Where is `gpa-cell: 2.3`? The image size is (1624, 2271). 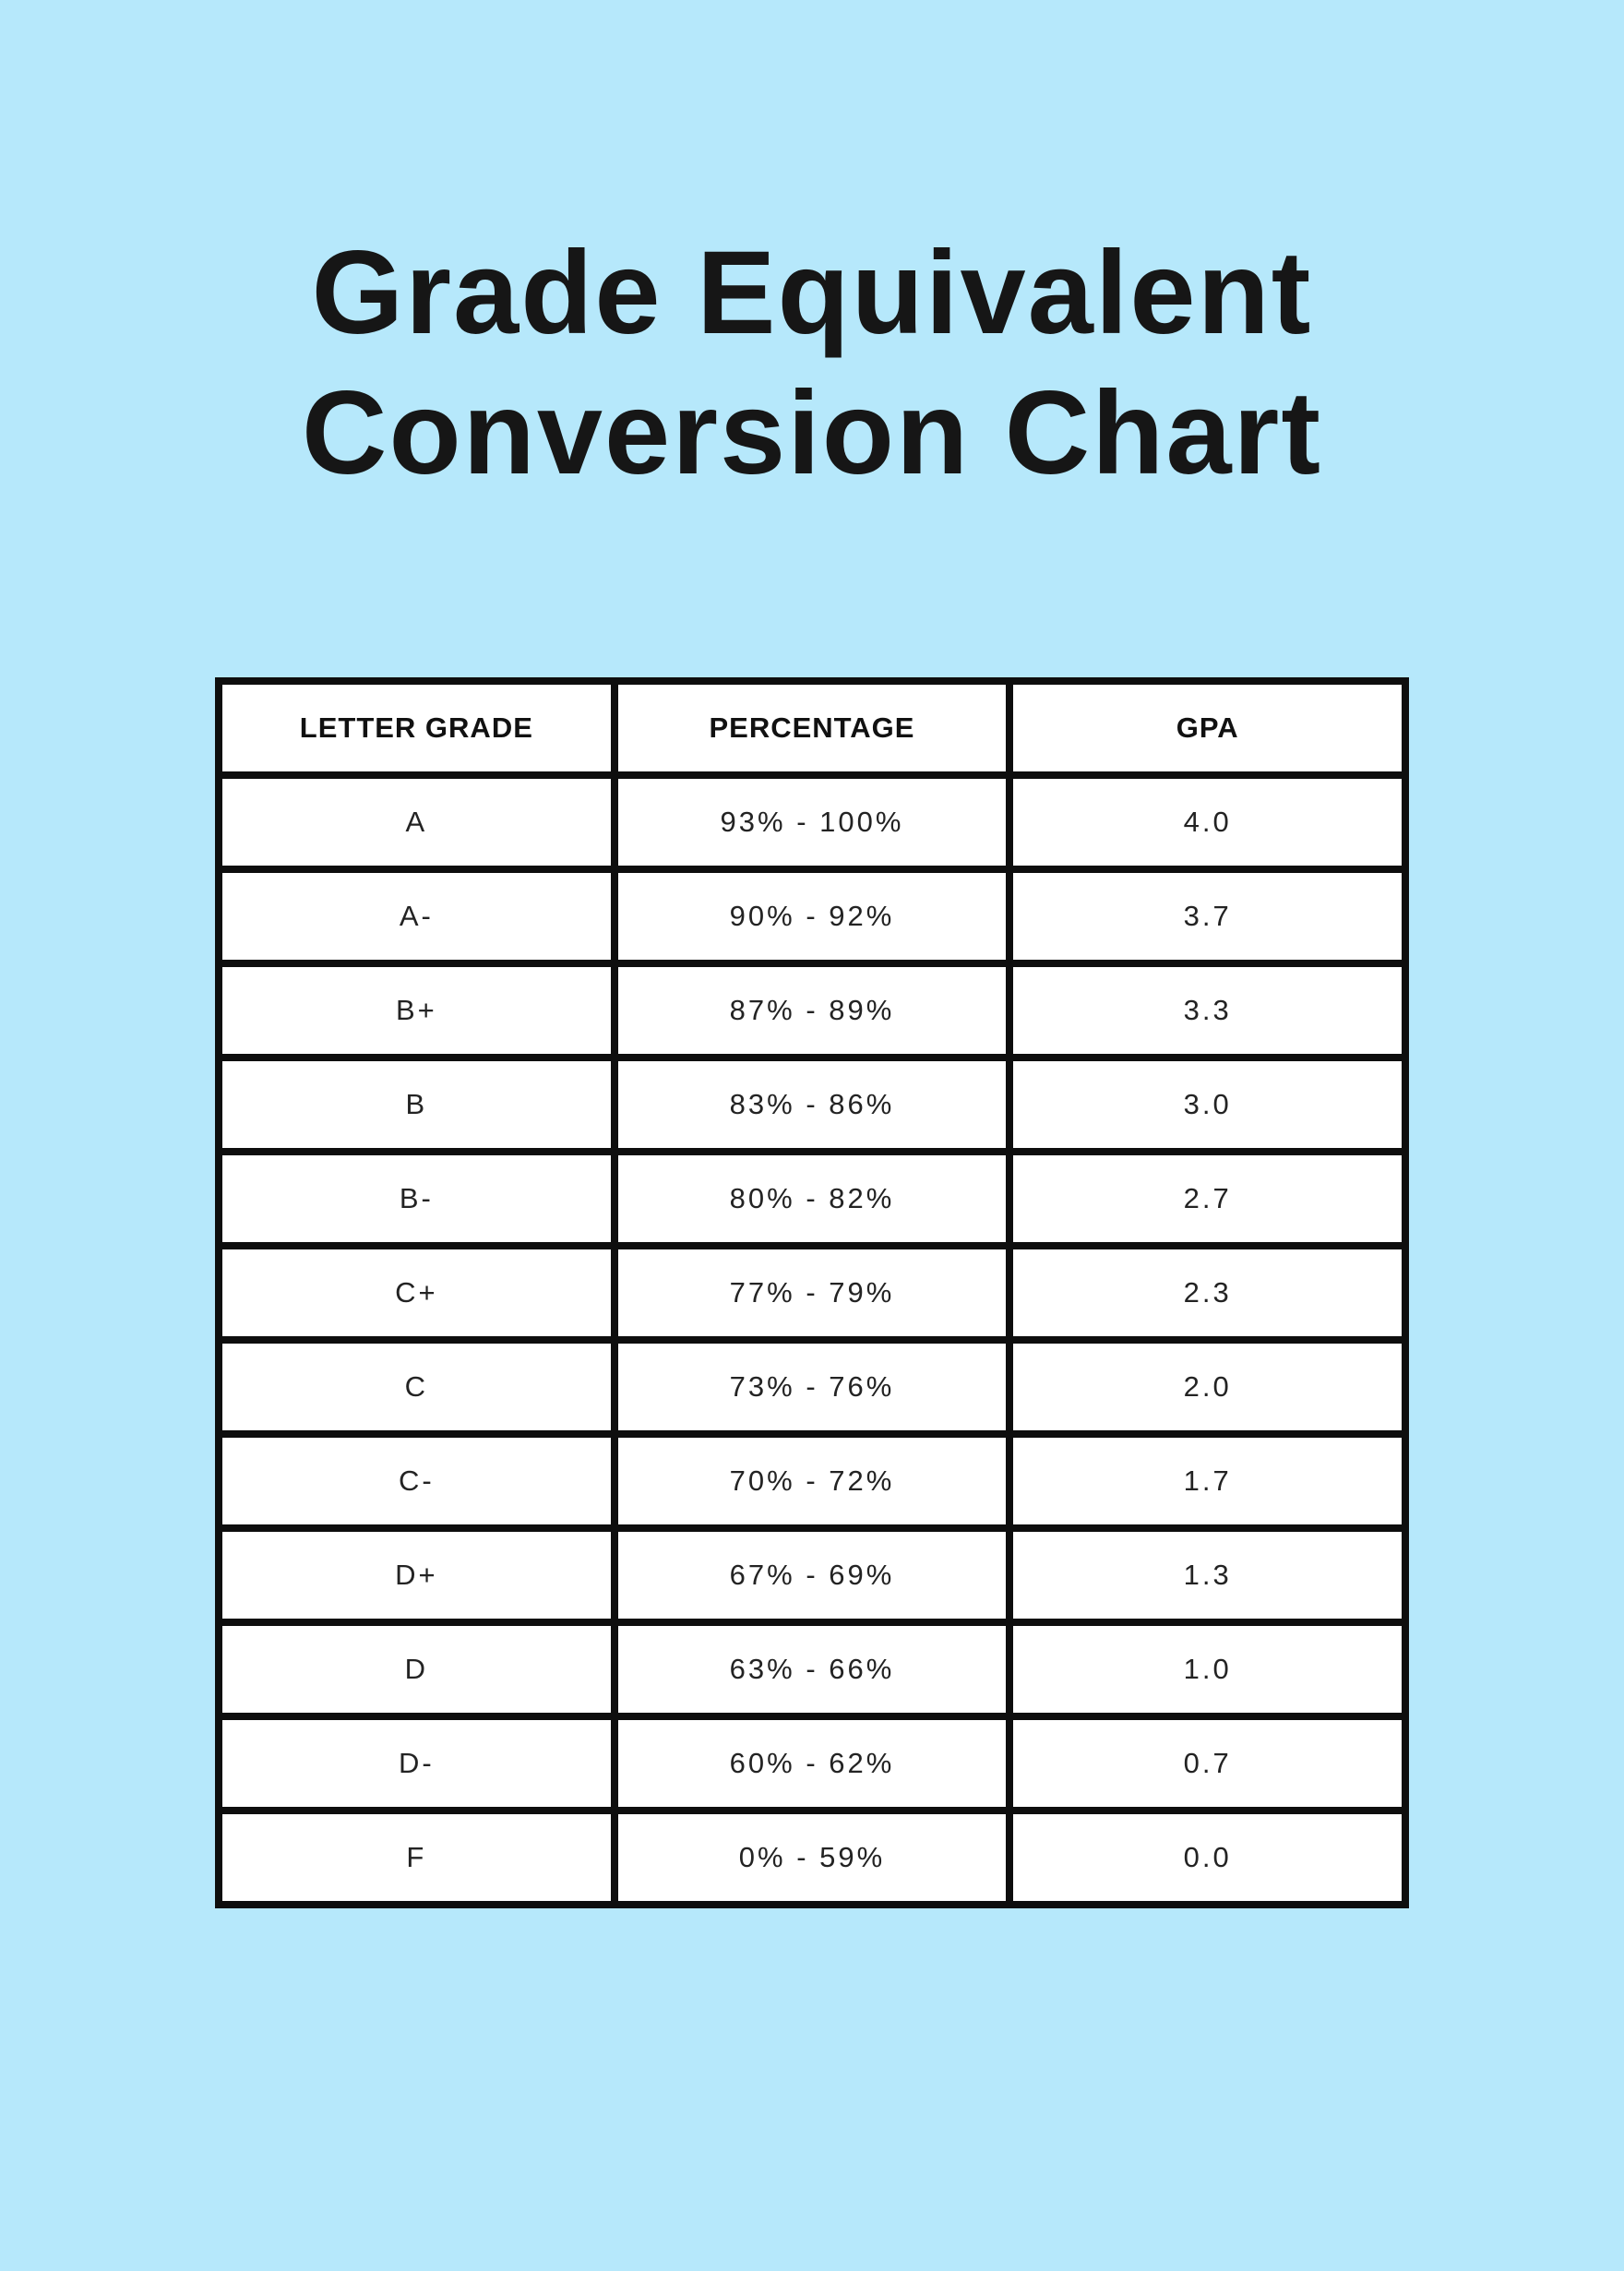 gpa-cell: 2.3 is located at coordinates (1207, 1293).